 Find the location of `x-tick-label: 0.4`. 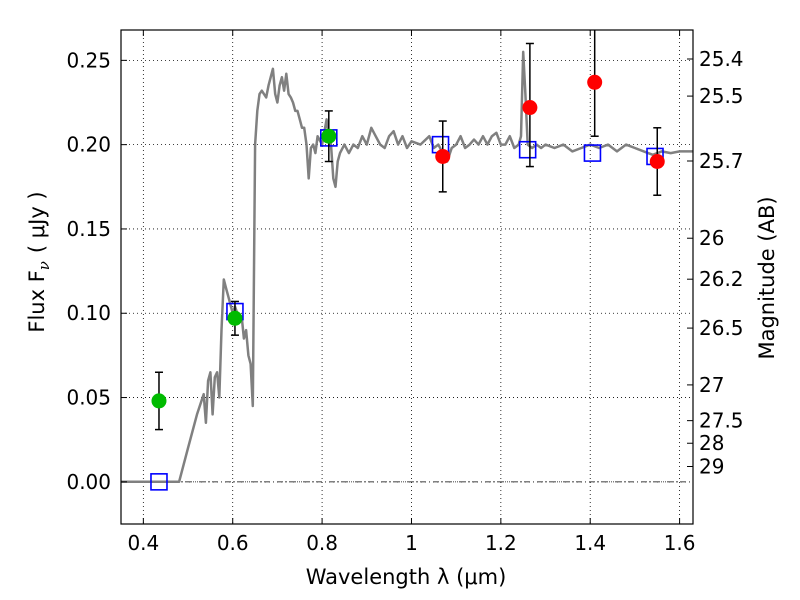

x-tick-label: 0.4 is located at coordinates (143, 543).